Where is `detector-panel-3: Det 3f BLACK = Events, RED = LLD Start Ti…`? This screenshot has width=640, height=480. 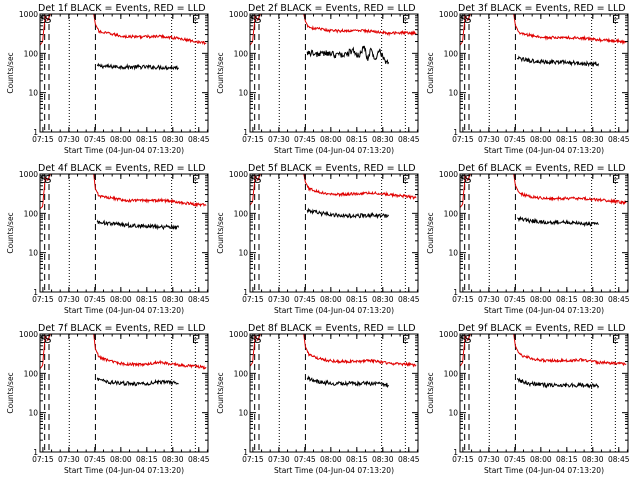
detector-panel-3: Det 3f BLACK = Events, RED = LLD Start Ti… is located at coordinates (528, 79).